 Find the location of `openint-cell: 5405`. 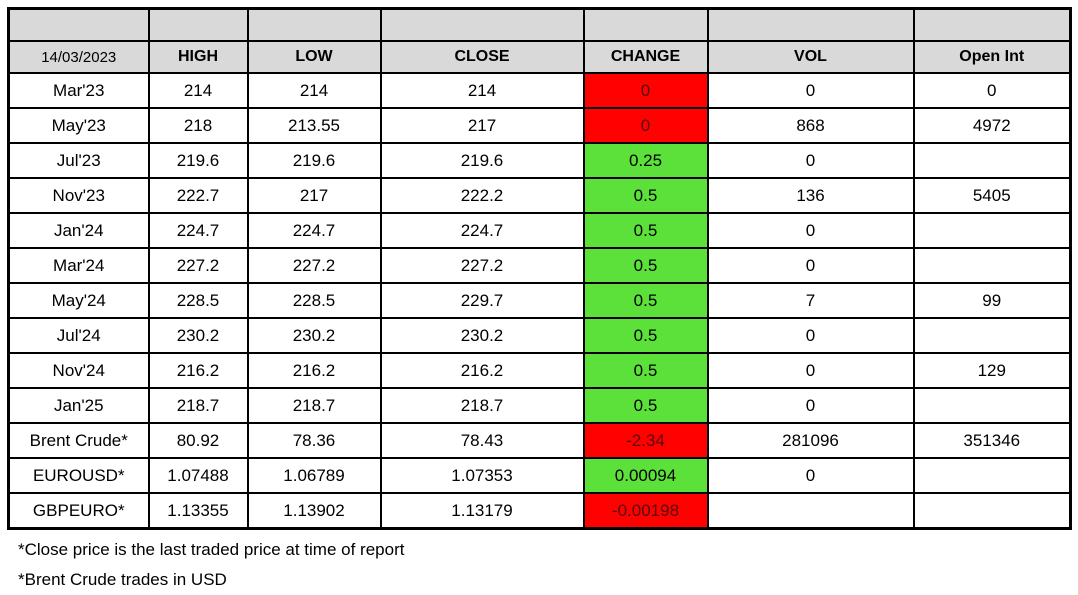

openint-cell: 5405 is located at coordinates (992, 195).